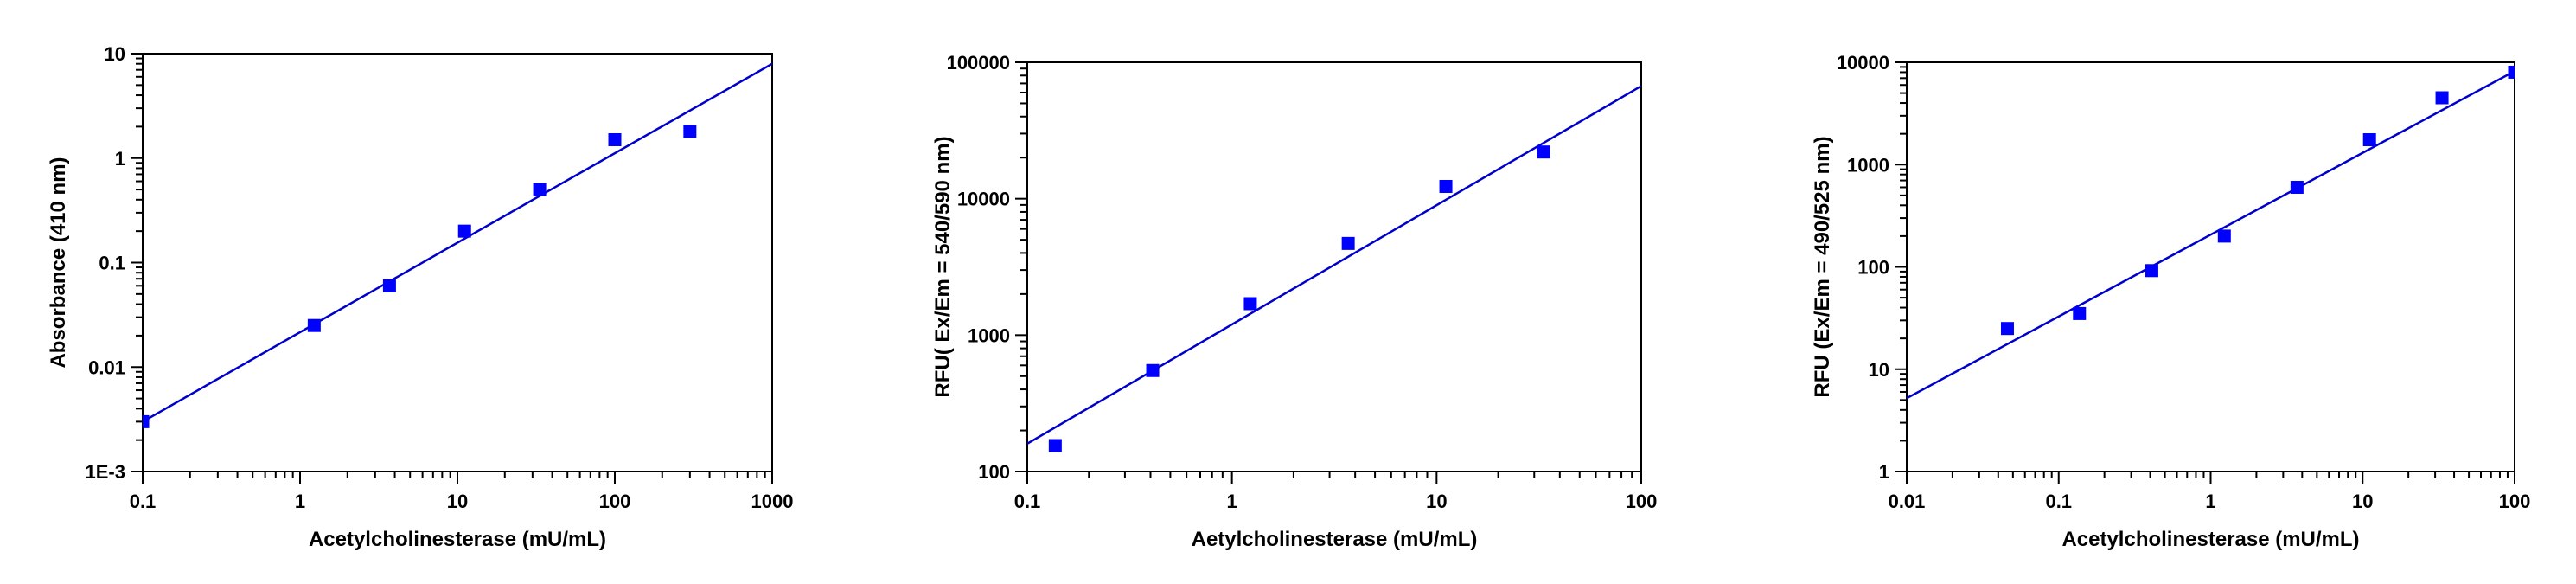 The width and height of the screenshot is (2576, 584). What do you see at coordinates (1908, 502) in the screenshot?
I see `x-tick-label: 0.01` at bounding box center [1908, 502].